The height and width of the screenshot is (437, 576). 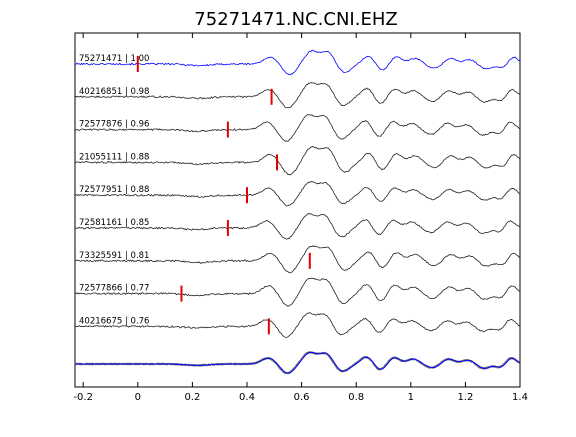 What do you see at coordinates (114, 125) in the screenshot?
I see `trace-label: 72577876 | 0.96` at bounding box center [114, 125].